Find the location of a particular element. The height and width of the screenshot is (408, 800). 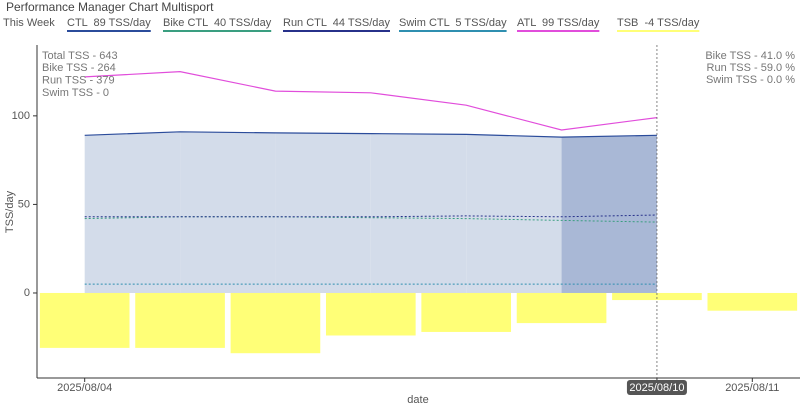

x-tick-label: 2025/08/10 is located at coordinates (656, 388).